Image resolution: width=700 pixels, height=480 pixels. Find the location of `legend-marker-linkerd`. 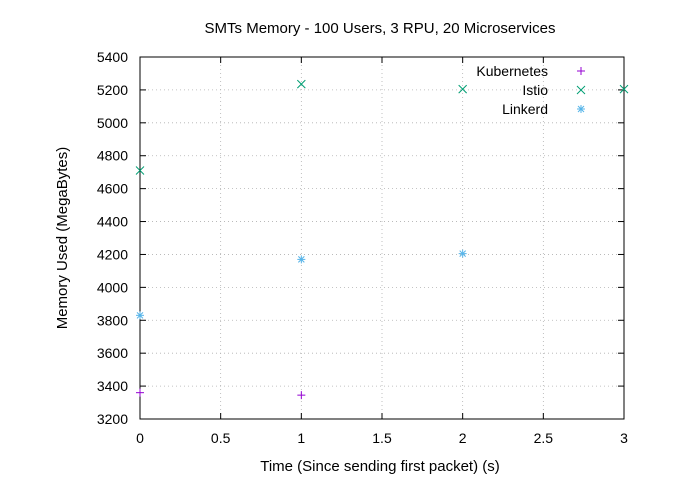

legend-marker-linkerd is located at coordinates (581, 109).